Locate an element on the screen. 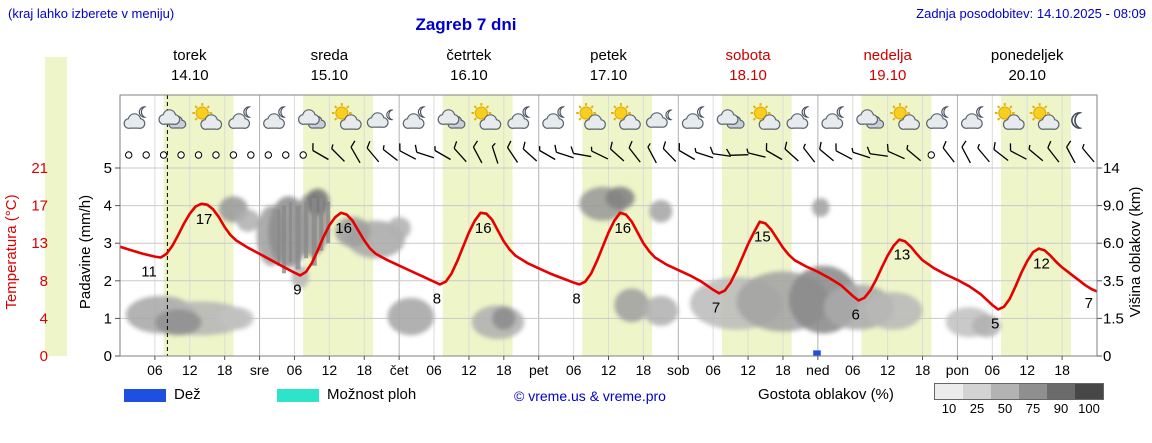  cloud-density-tick-labels: 10 25 50 75 90 100 is located at coordinates (1019, 409).